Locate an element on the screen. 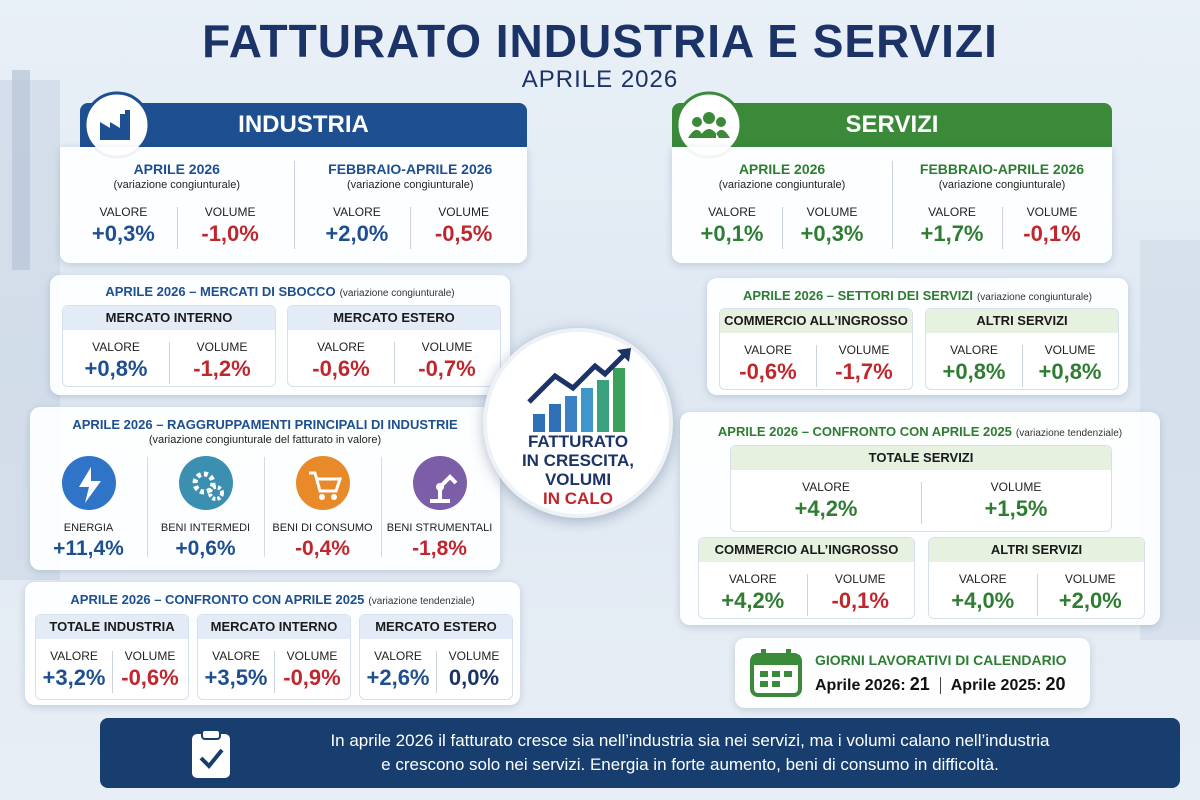 Image resolution: width=1200 pixels, height=800 pixels. badge-highlight: IN CALO is located at coordinates (578, 498).